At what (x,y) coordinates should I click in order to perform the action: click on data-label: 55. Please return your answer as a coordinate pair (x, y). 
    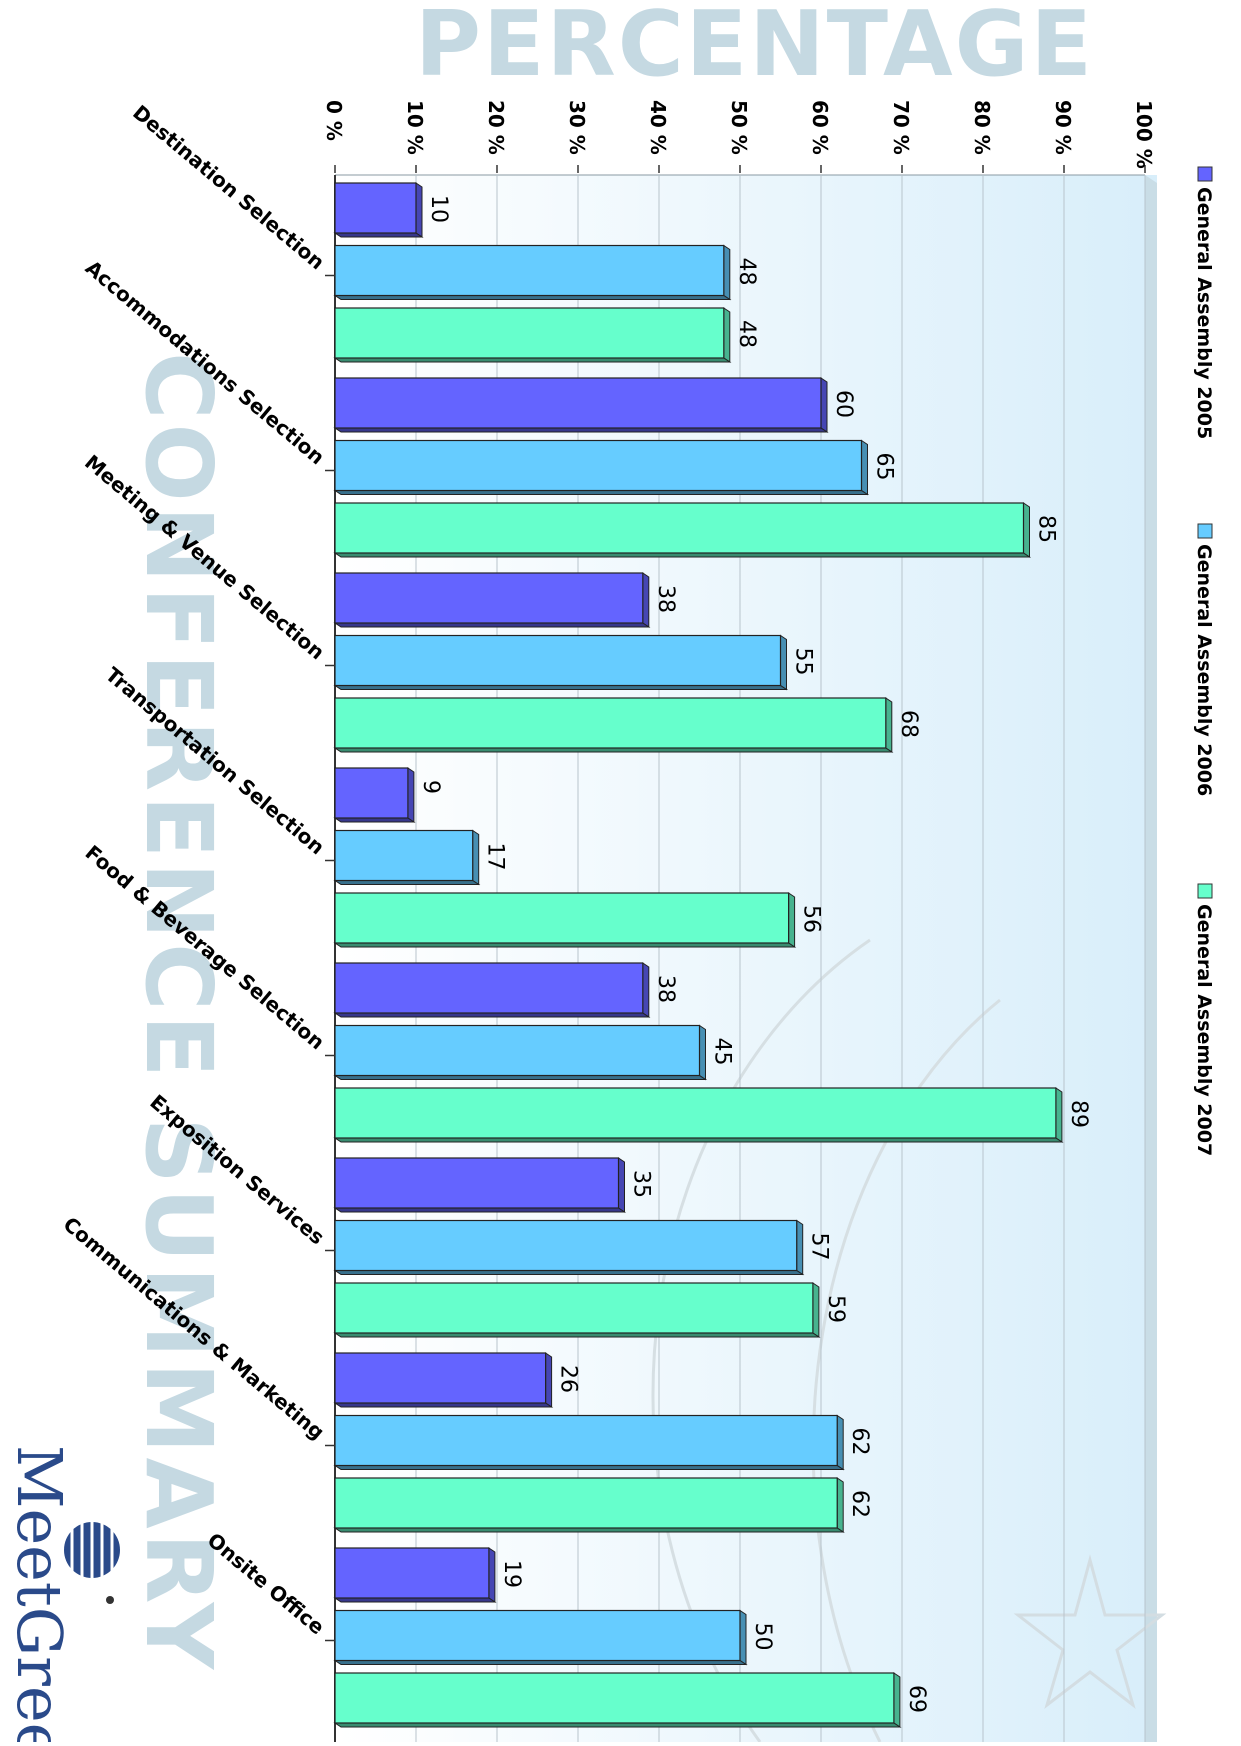
    Looking at the image, I should click on (803, 662).